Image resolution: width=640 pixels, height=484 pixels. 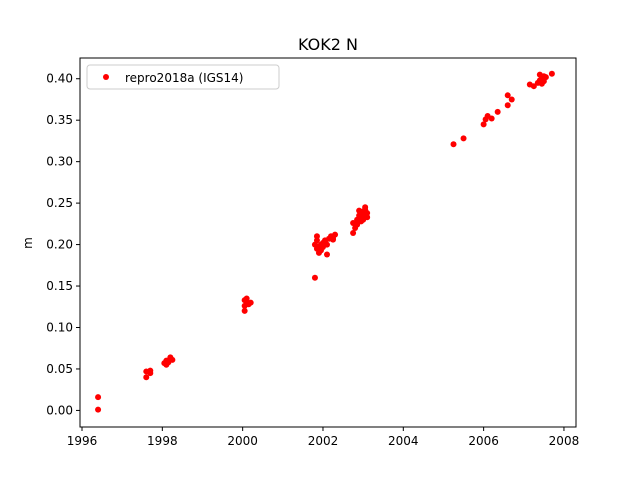 I want to click on legend-label: repro2018a (IGS14), so click(x=184, y=78).